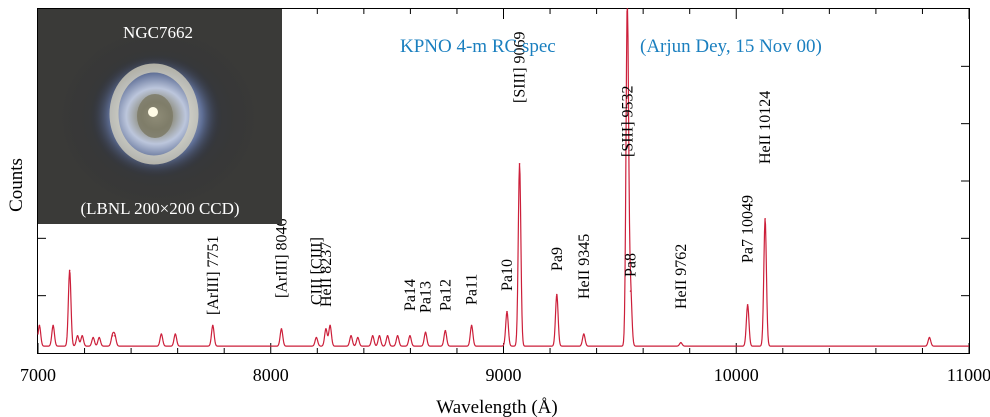 Image resolution: width=990 pixels, height=417 pixels. Describe the element at coordinates (472, 289) in the screenshot. I see `line-label: Pa11` at that location.